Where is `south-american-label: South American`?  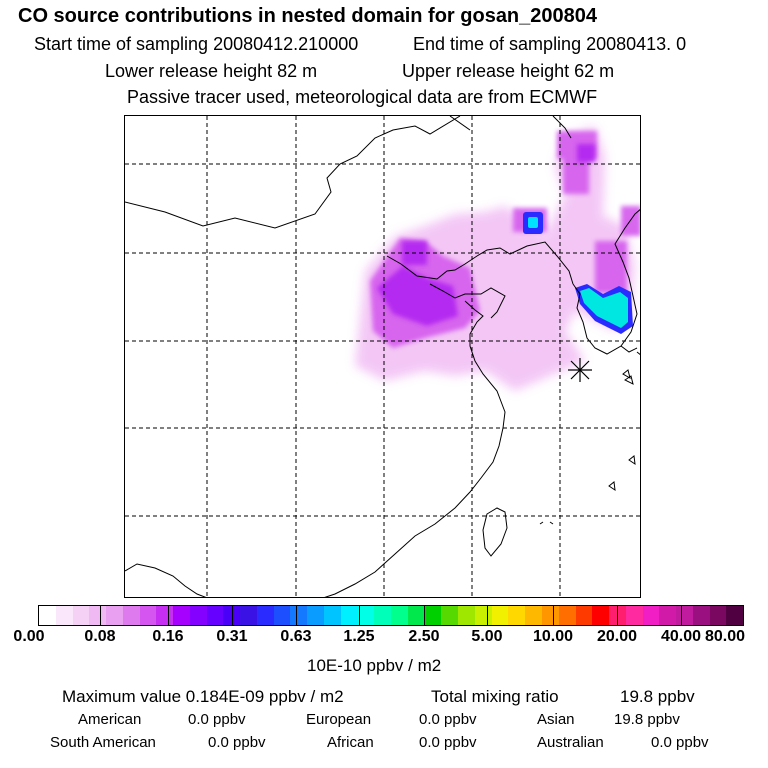
south-american-label: South American is located at coordinates (103, 742).